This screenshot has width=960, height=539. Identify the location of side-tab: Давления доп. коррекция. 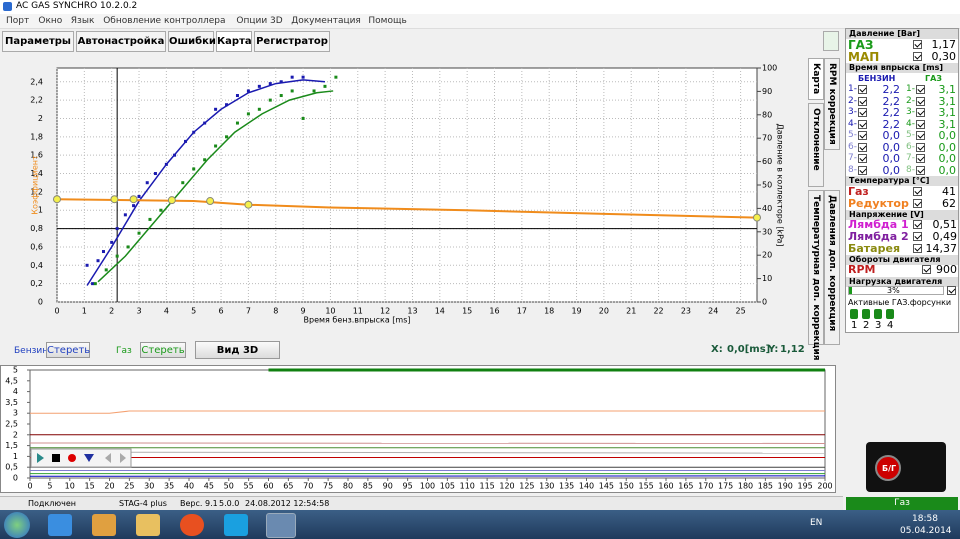
(832, 267).